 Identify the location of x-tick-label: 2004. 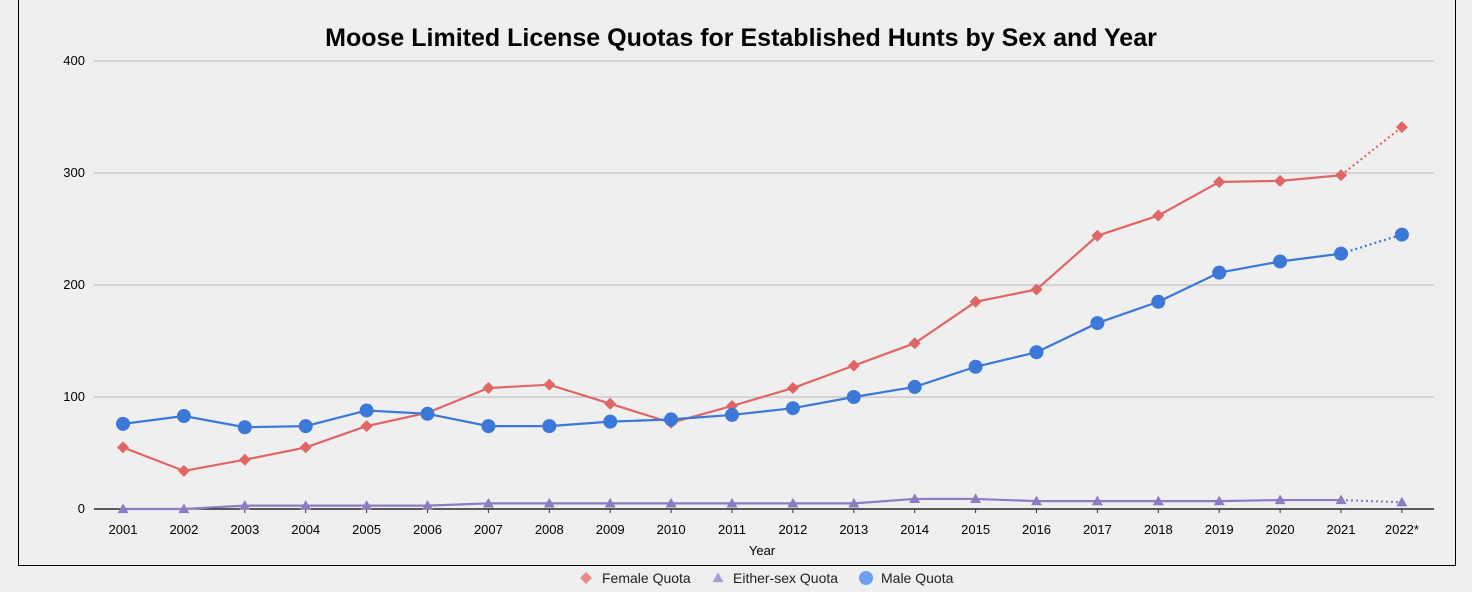
(305, 529).